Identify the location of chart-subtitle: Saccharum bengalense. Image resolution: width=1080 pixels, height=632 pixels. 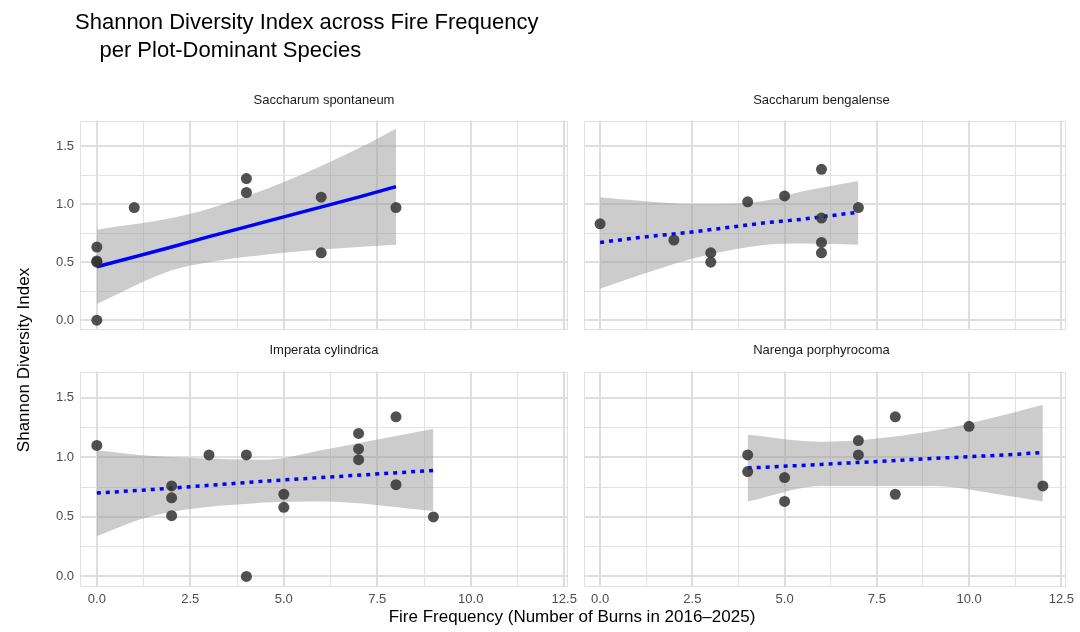
(821, 99).